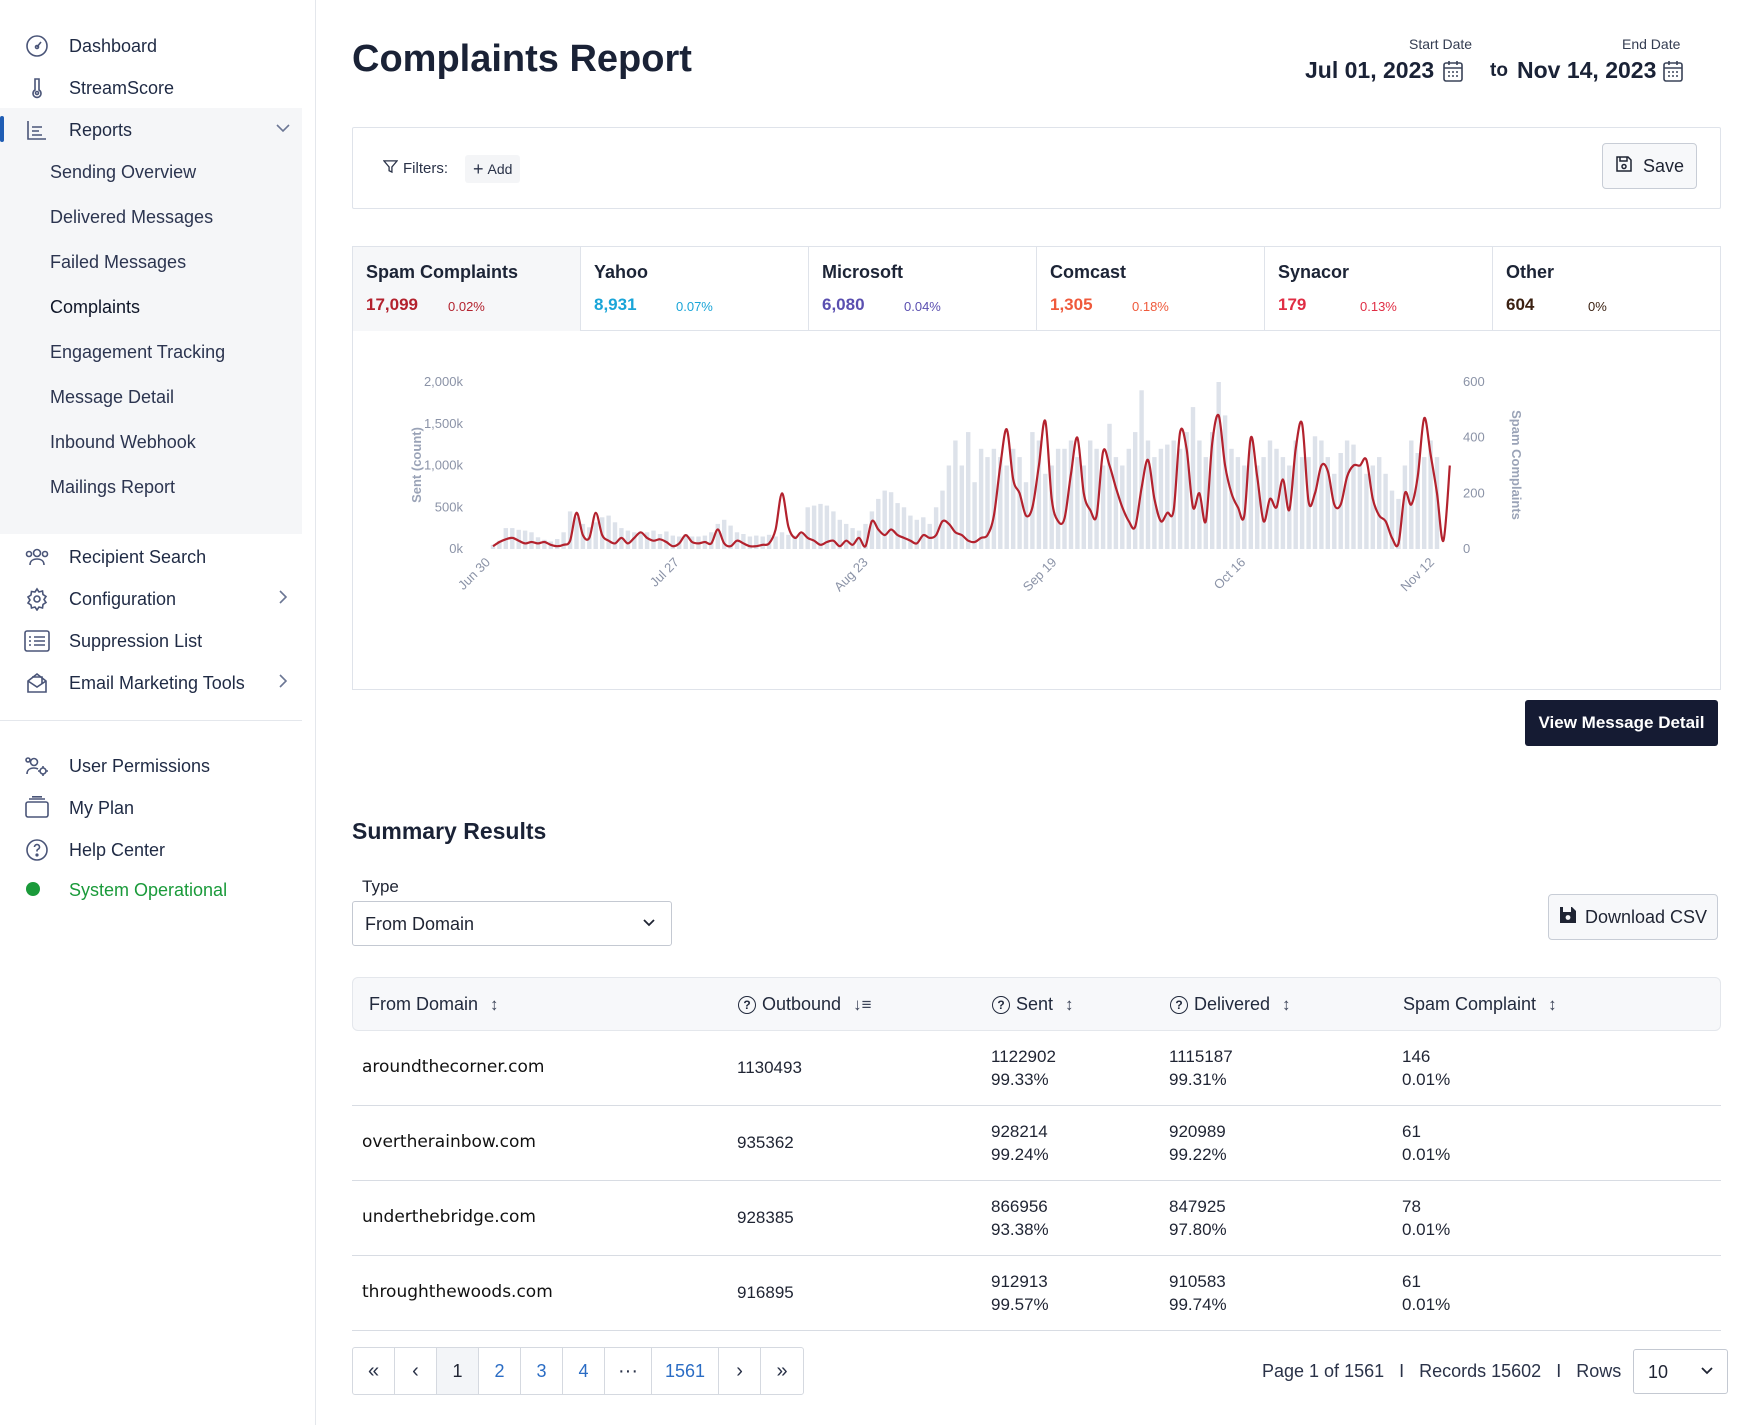  I want to click on metric-tab-comcast: Comcast 1,305 0.18%, so click(1151, 289).